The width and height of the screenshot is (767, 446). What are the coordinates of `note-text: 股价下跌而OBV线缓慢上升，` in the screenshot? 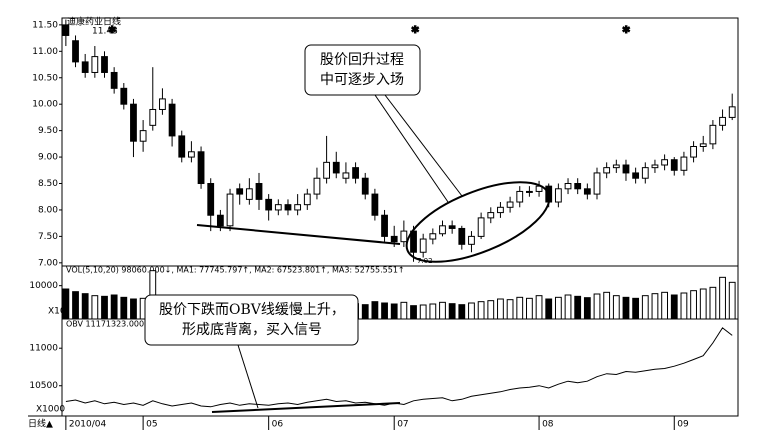 It's located at (252, 309).